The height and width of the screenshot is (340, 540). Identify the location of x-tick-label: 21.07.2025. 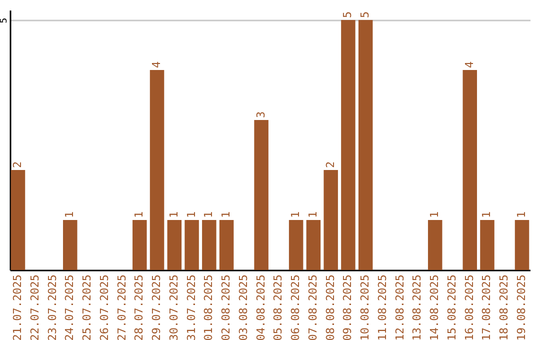
(17, 307).